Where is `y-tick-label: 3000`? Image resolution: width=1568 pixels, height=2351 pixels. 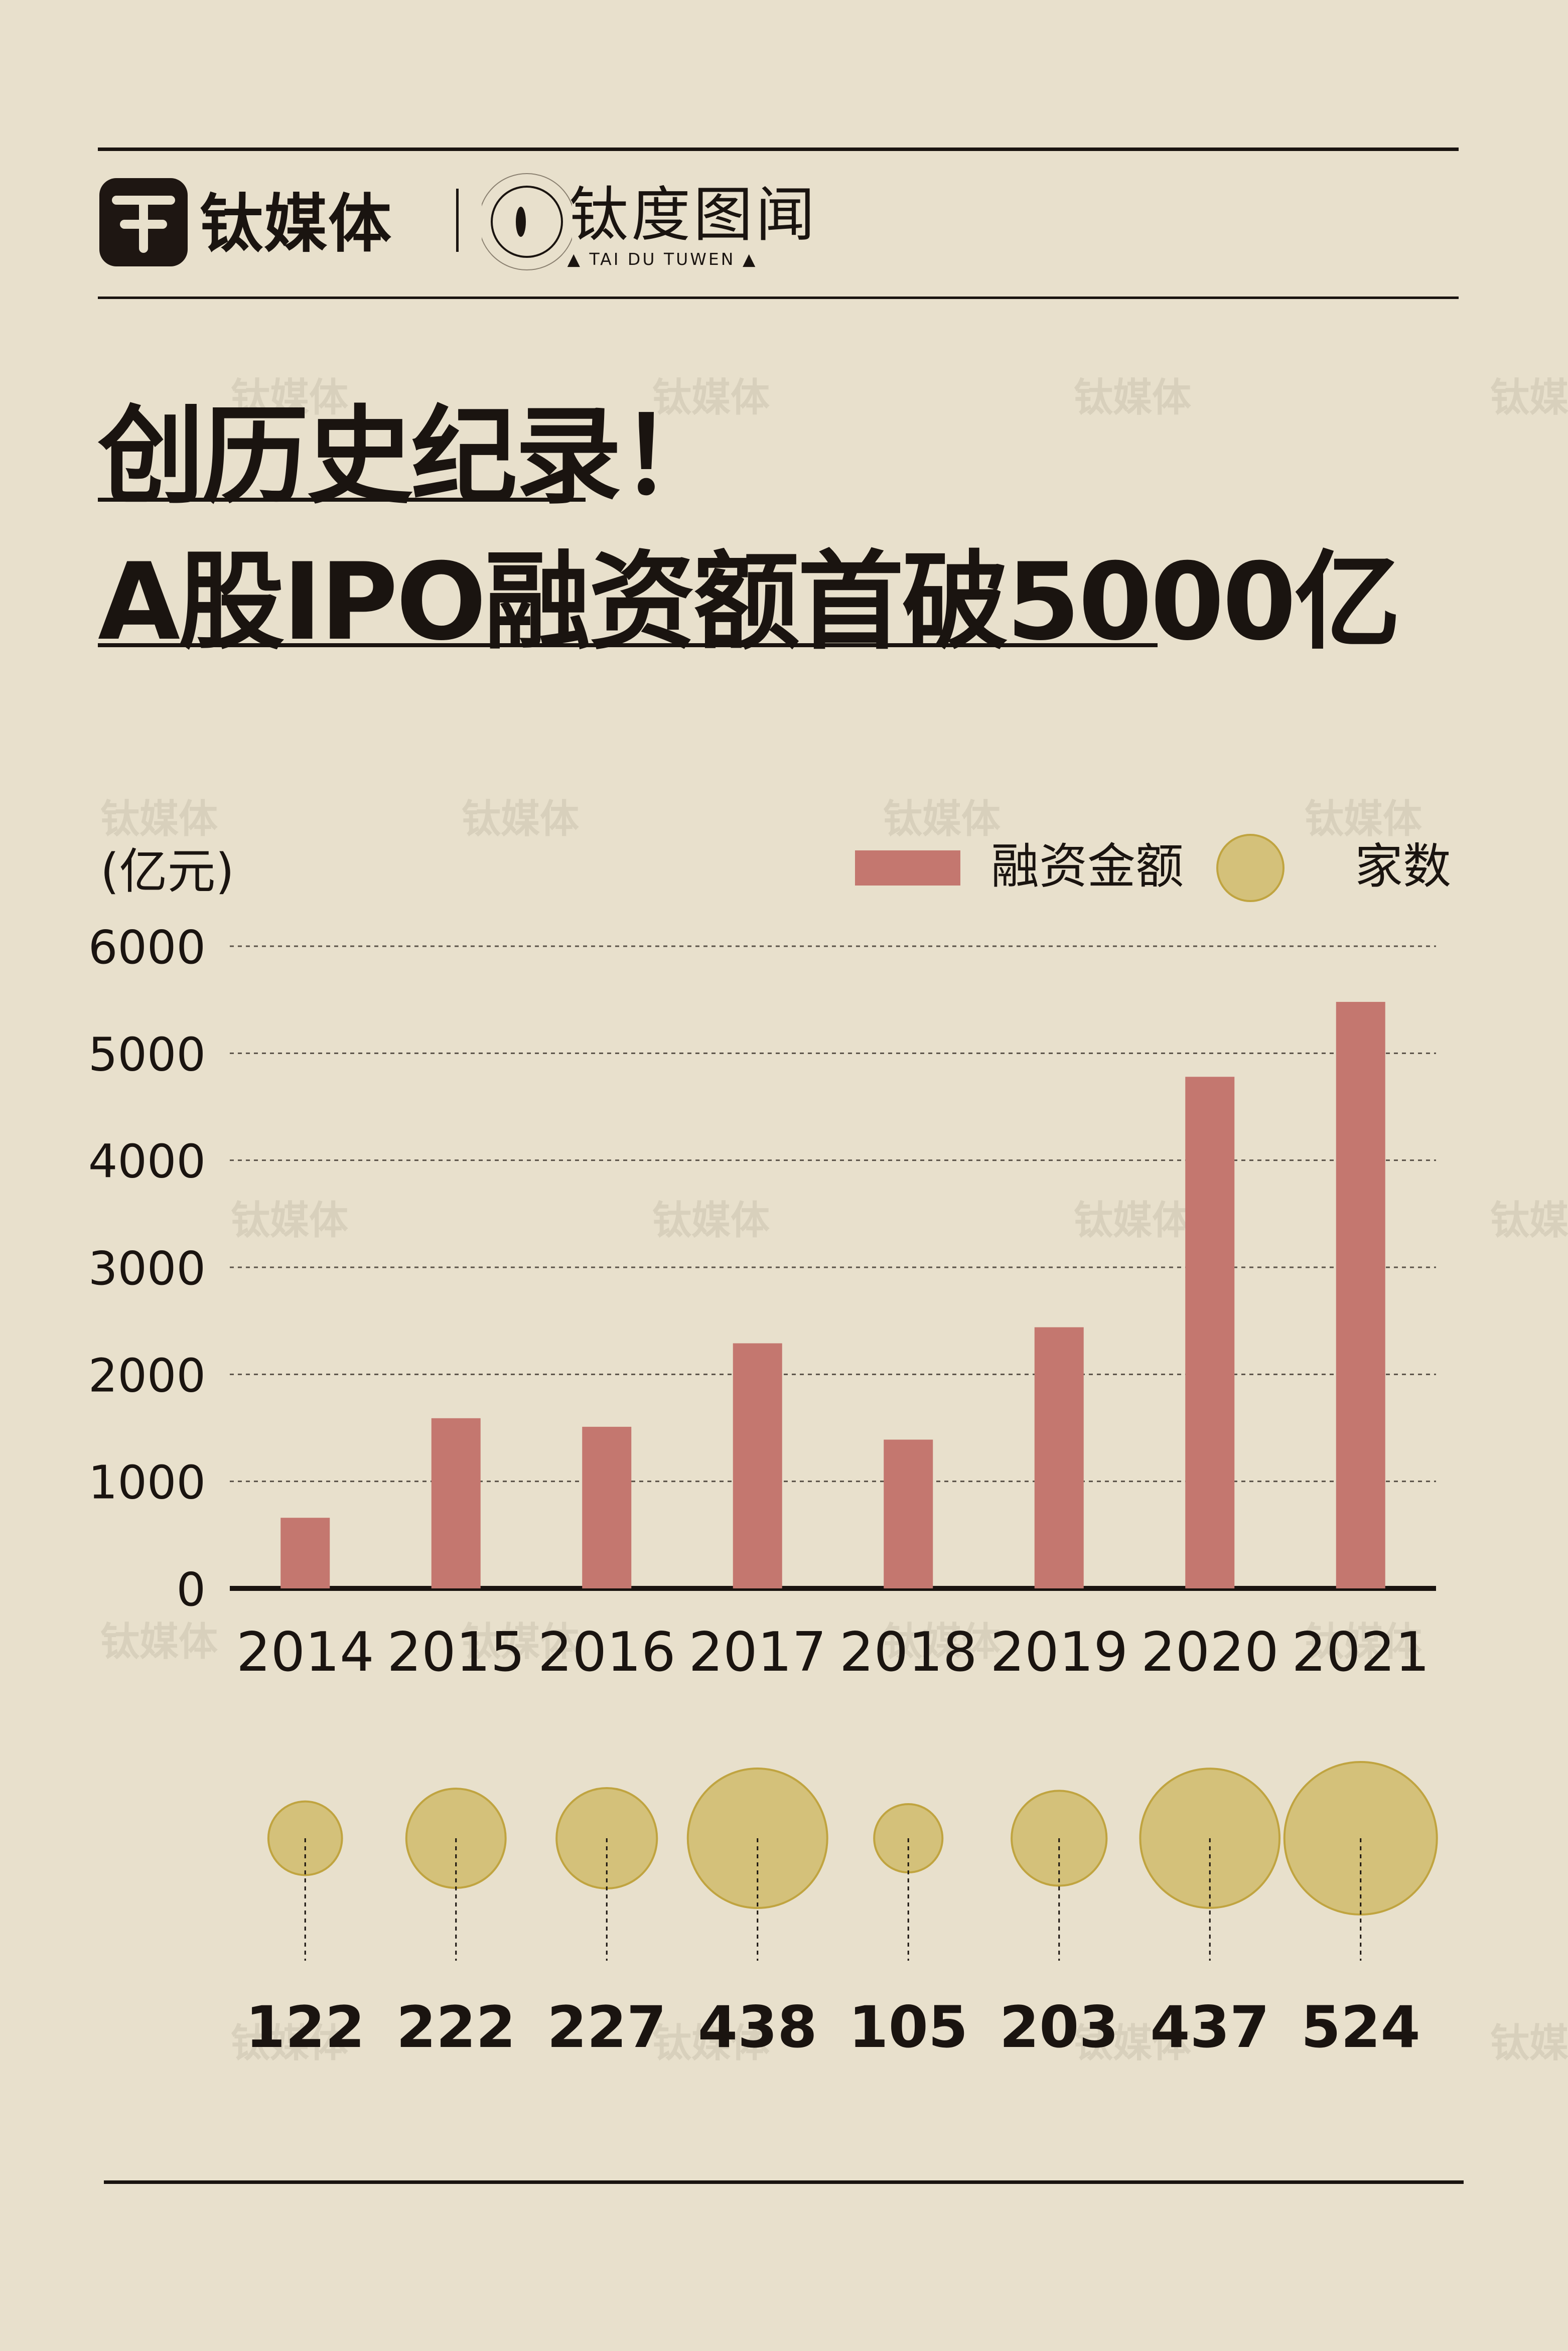 y-tick-label: 3000 is located at coordinates (147, 1268).